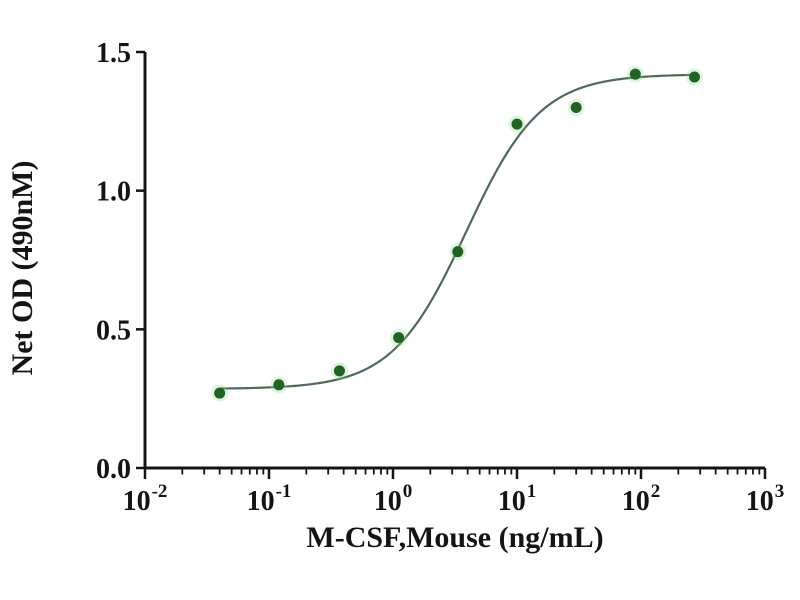 This screenshot has height=600, width=800. Describe the element at coordinates (393, 499) in the screenshot. I see `x-tick-label: 10⁰` at that location.